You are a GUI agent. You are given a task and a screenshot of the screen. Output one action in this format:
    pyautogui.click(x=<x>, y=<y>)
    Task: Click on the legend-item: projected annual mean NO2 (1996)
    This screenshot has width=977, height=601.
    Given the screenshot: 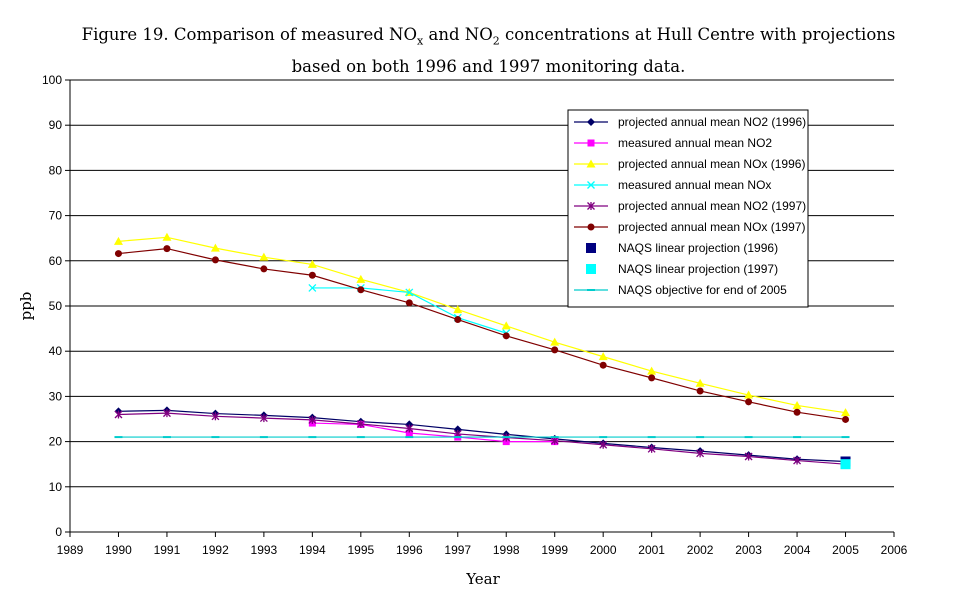 What is the action you would take?
    pyautogui.click(x=690, y=122)
    